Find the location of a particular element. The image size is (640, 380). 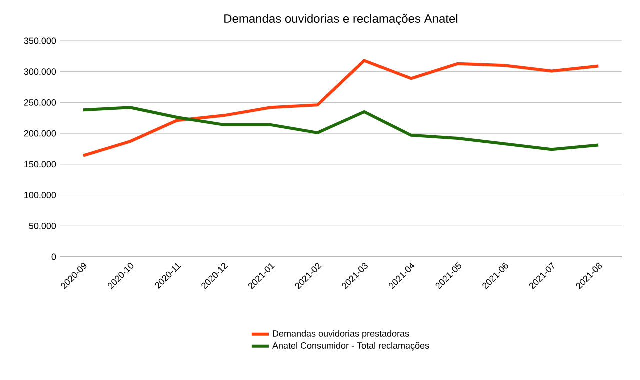

y-tick-label: 250.000 is located at coordinates (40, 103).